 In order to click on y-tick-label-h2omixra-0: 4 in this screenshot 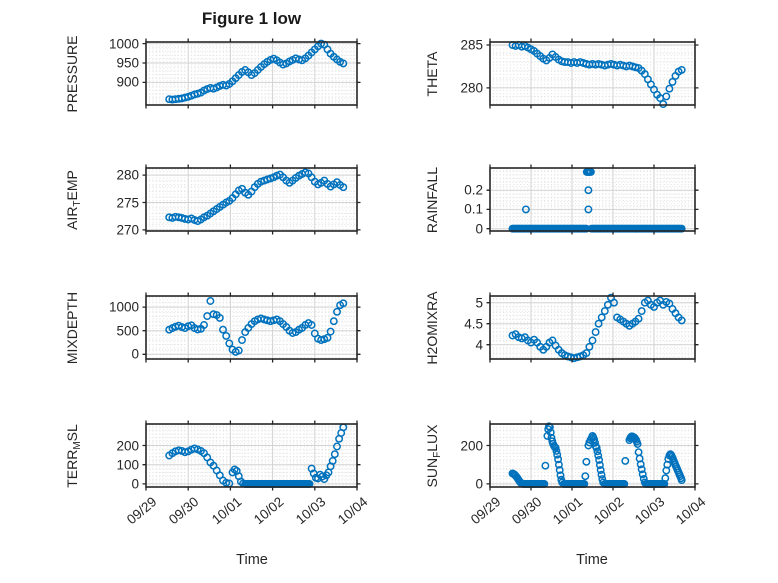, I will do `click(479, 345)`.